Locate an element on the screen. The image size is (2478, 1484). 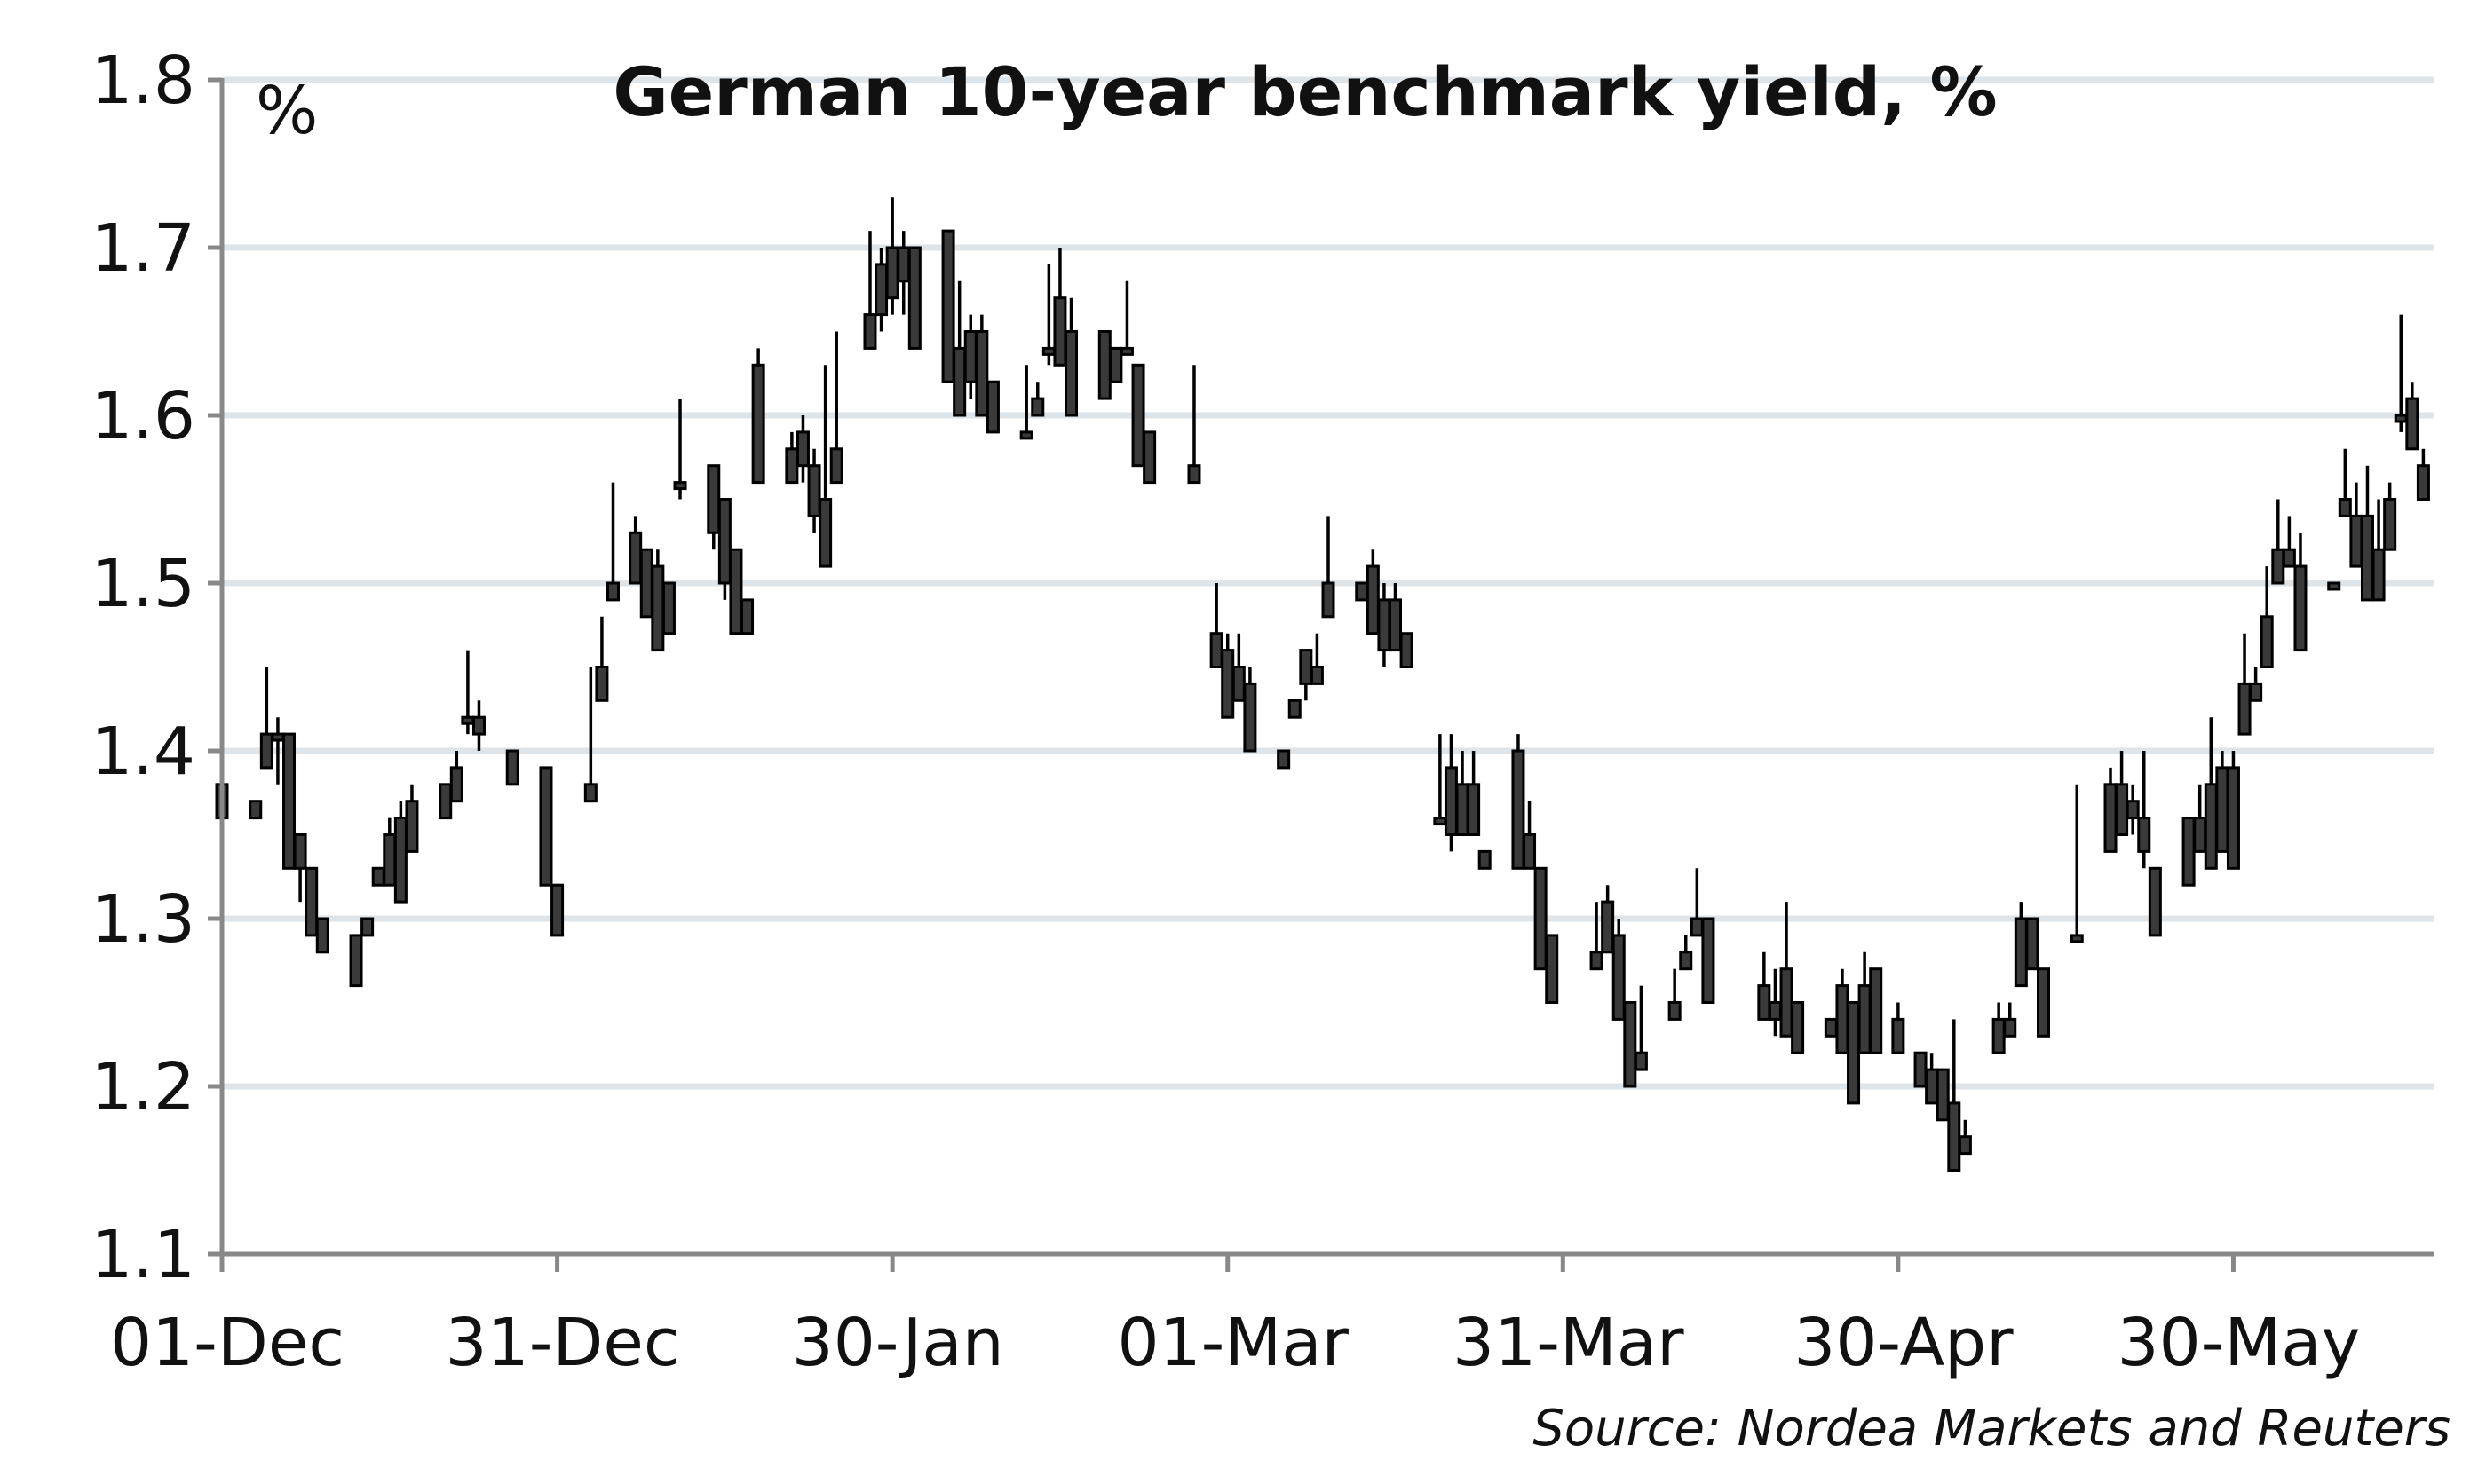
y-tick-label: 1.8 is located at coordinates (143, 81).